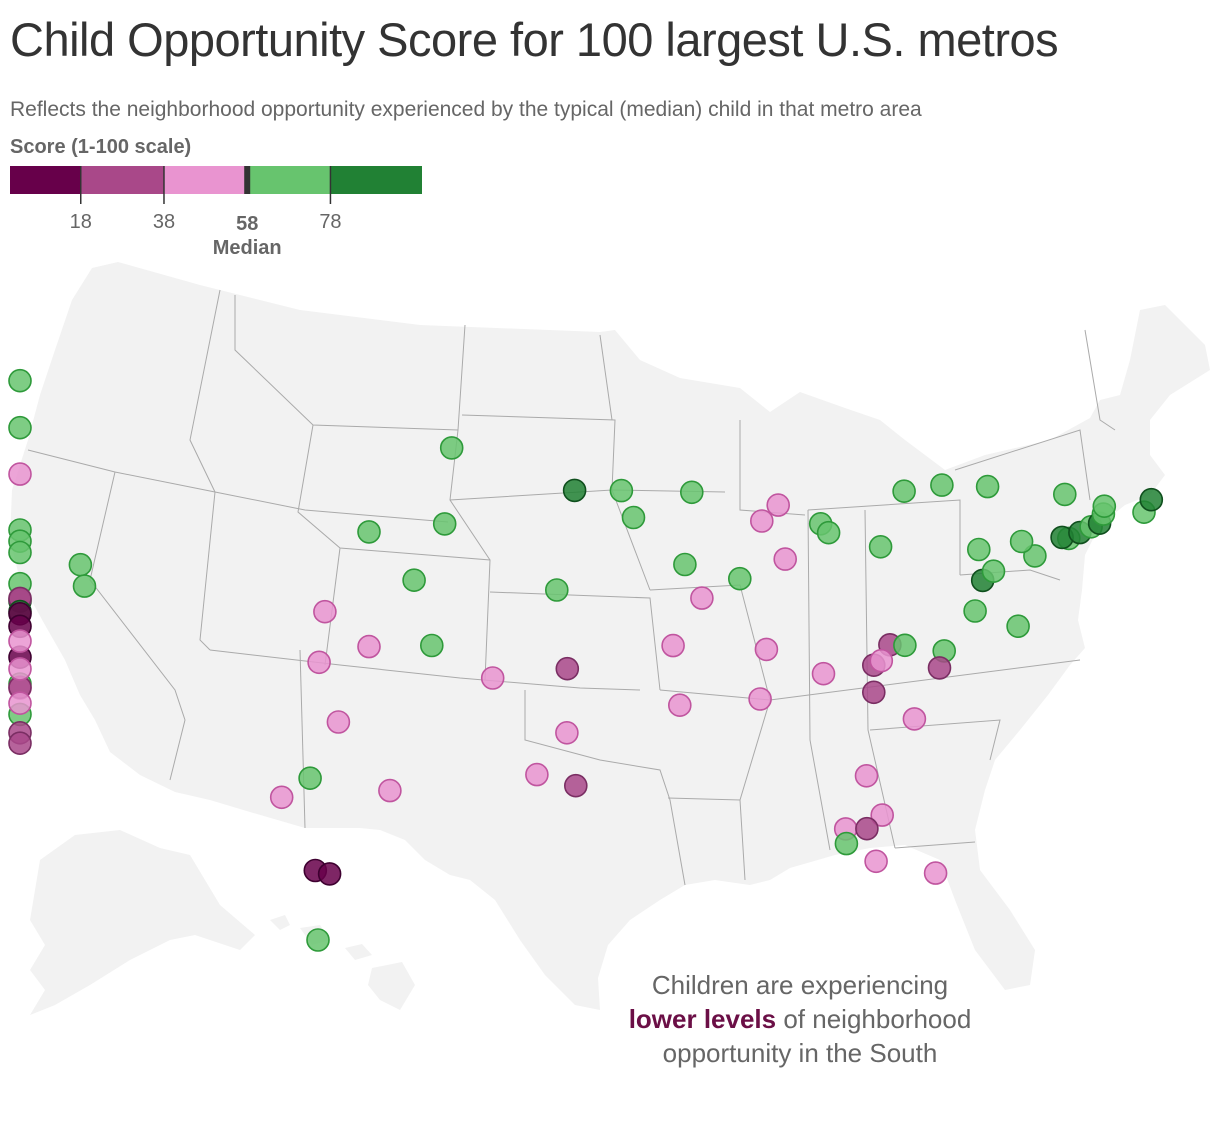 This screenshot has width=1220, height=1132. I want to click on callout-text-after: of neighborhood opportunity in the South, so click(817, 1036).